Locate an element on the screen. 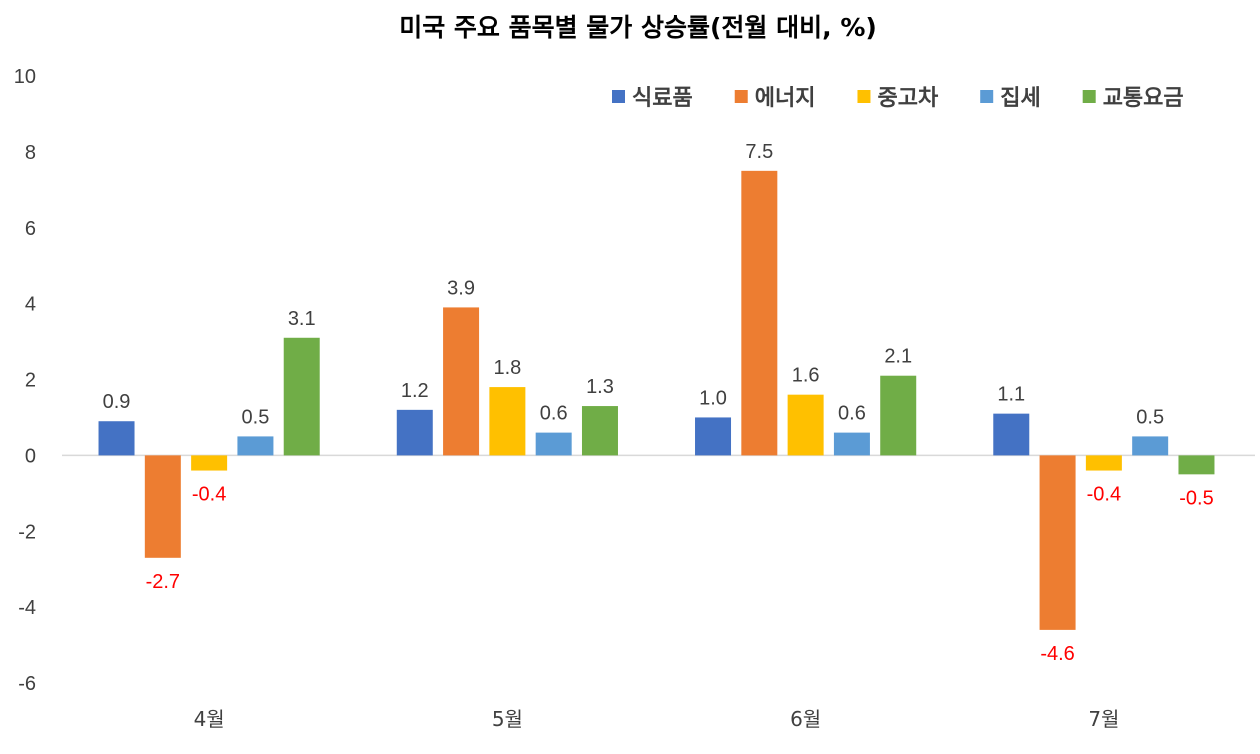 The image size is (1260, 754). y-tick-label: 10 is located at coordinates (25, 77).